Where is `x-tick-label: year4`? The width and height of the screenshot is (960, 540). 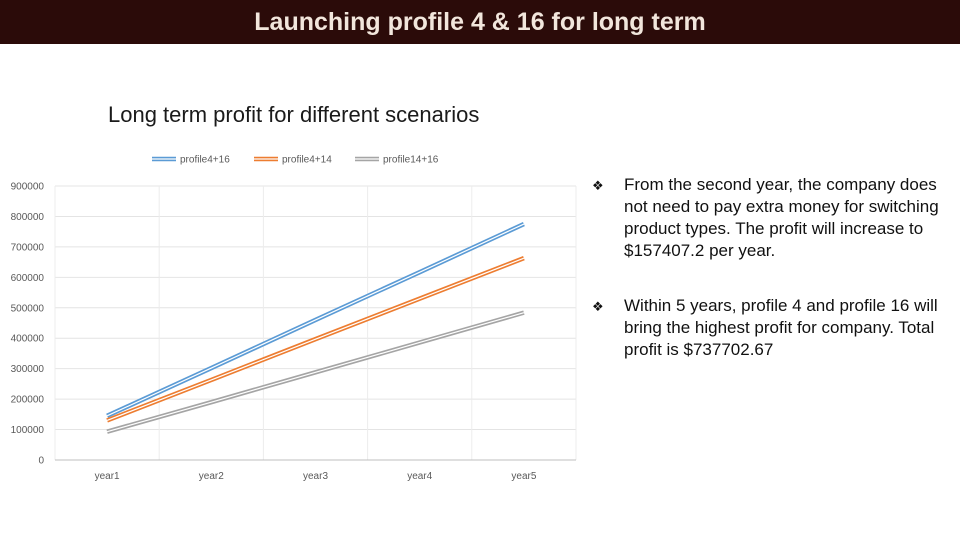 x-tick-label: year4 is located at coordinates (419, 476).